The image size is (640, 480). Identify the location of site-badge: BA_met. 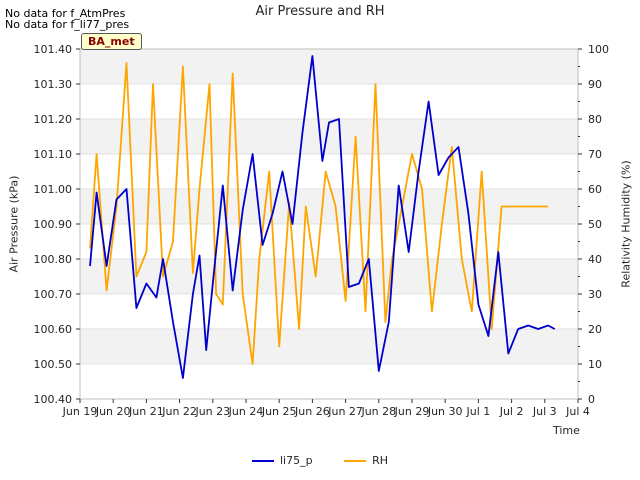
(111, 41).